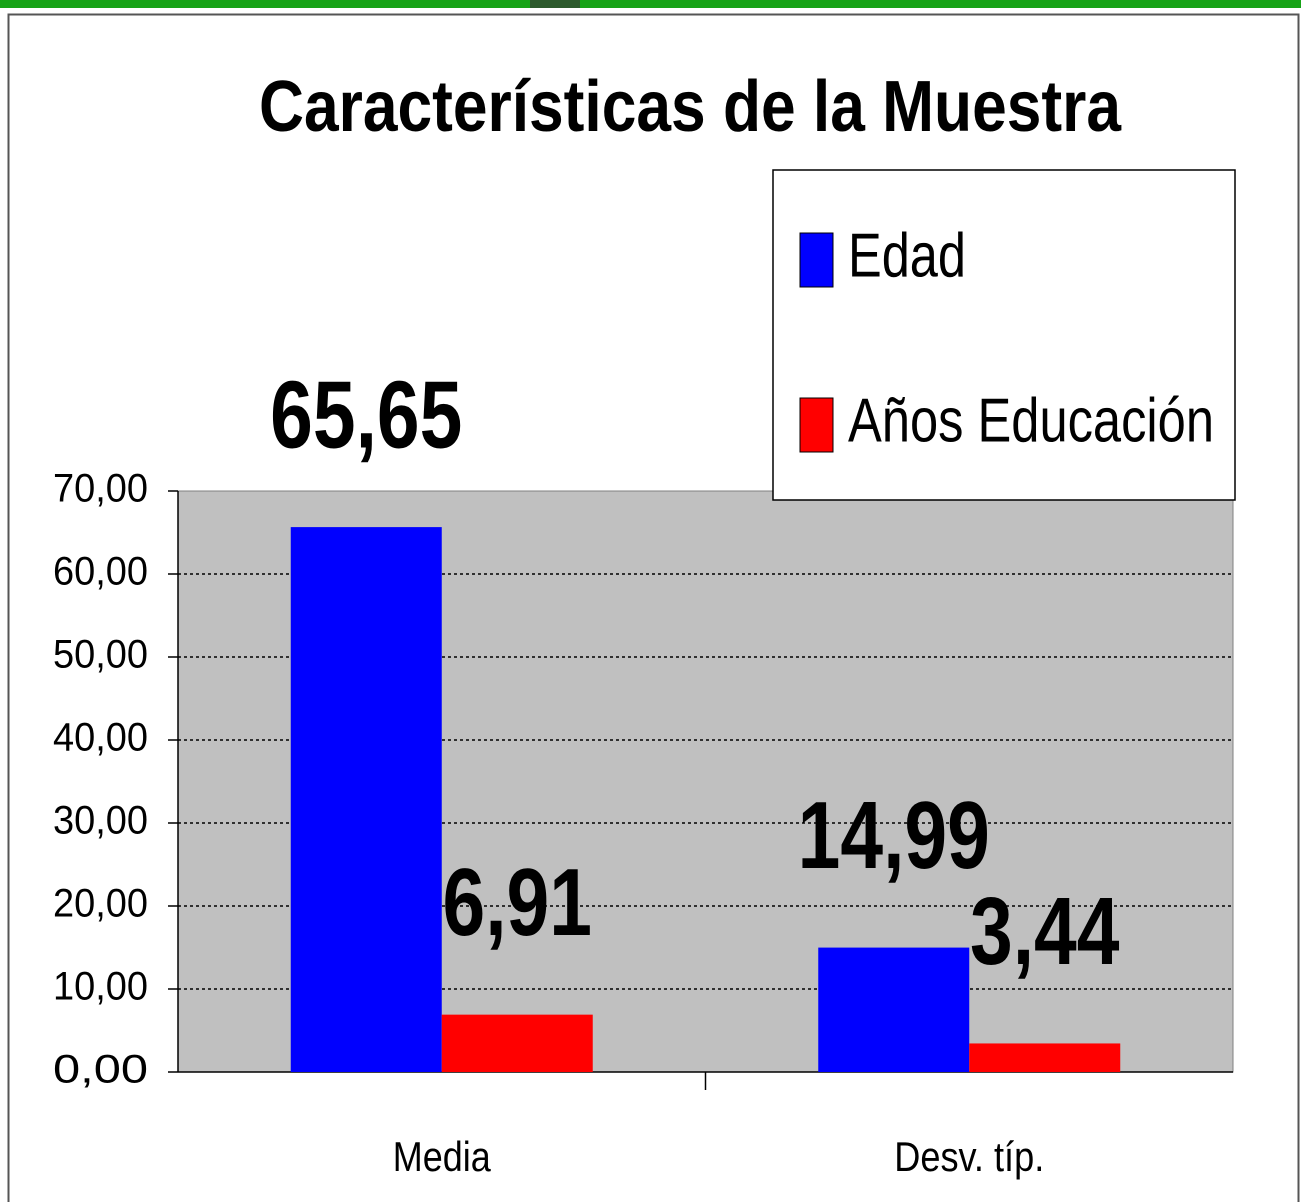  Describe the element at coordinates (969, 1156) in the screenshot. I see `x-tick-label: Desv. típ.` at that location.